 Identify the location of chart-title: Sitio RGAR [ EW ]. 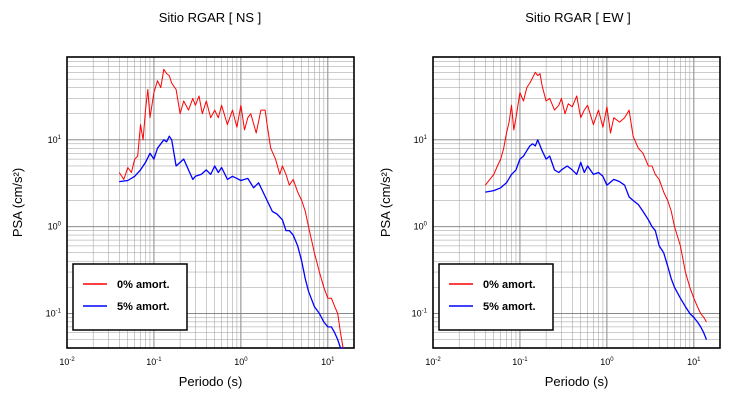
(577, 17).